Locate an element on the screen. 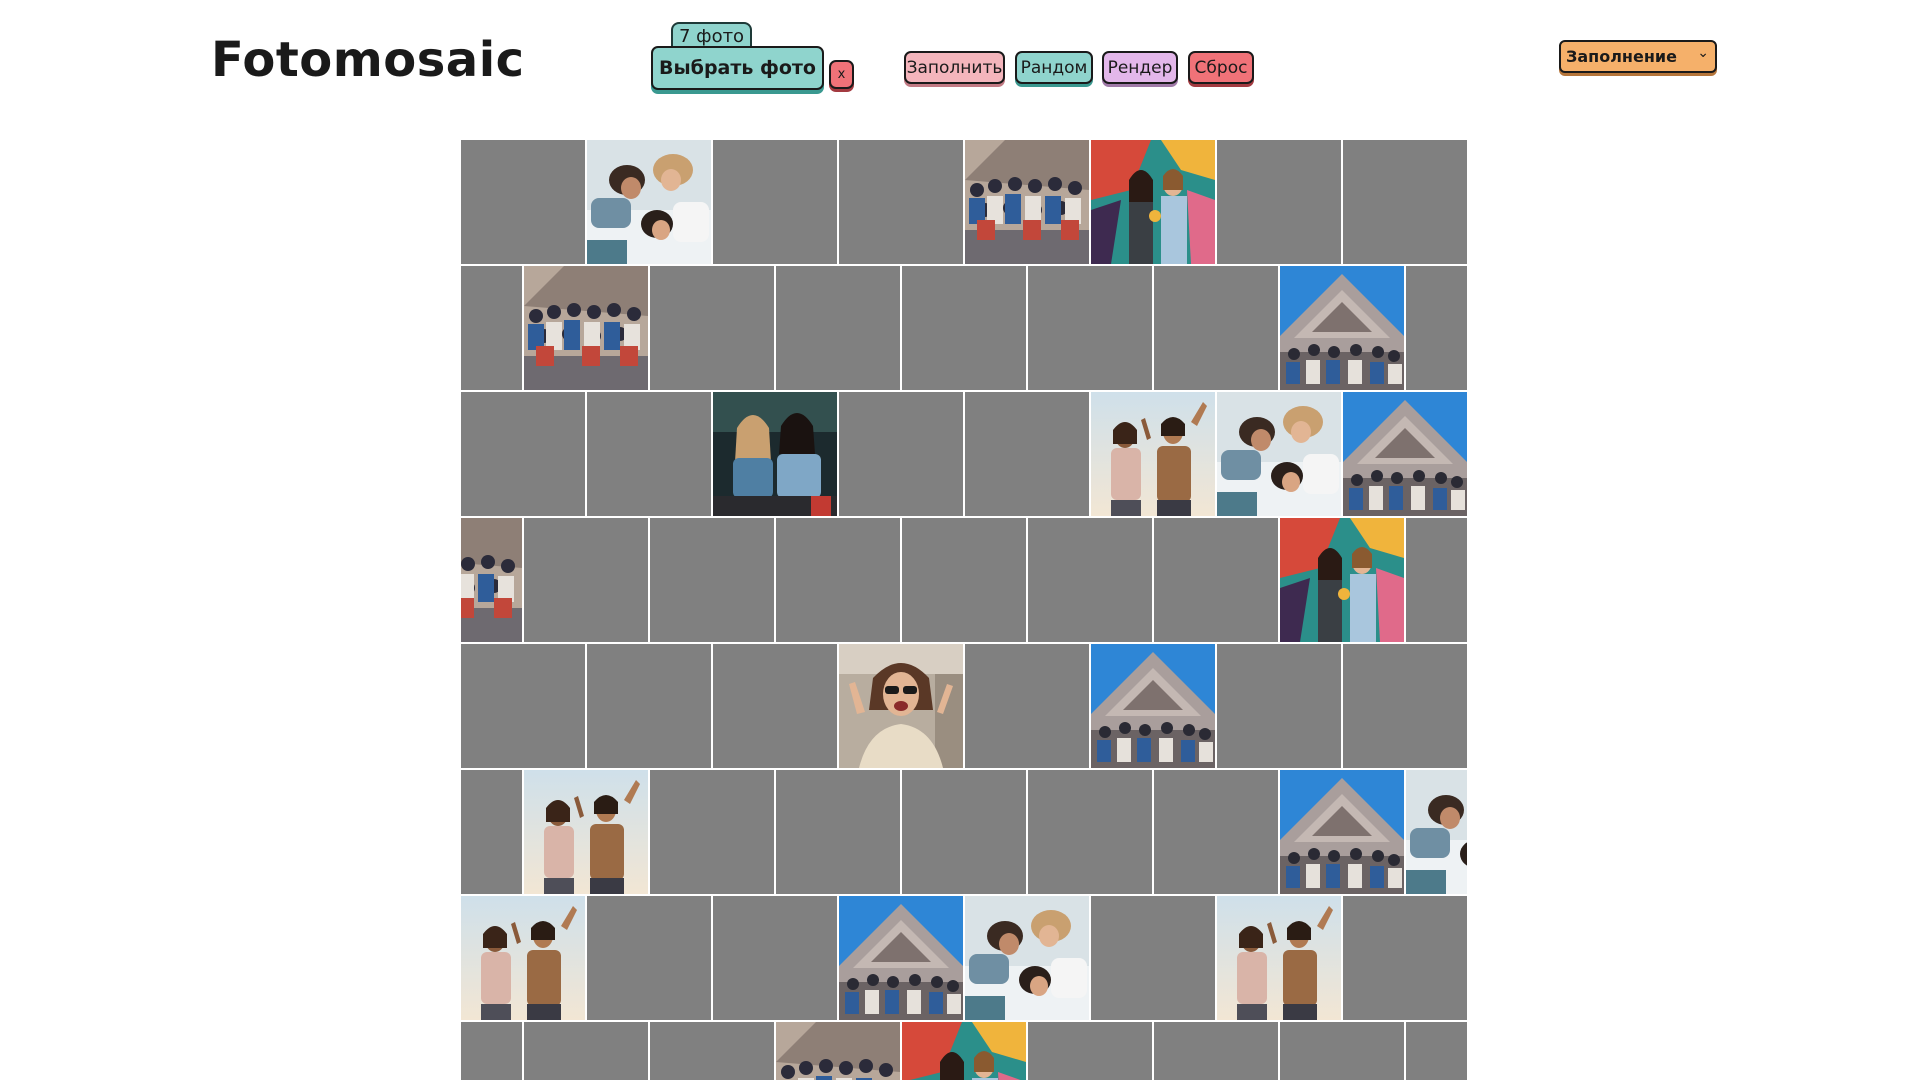 The height and width of the screenshot is (1080, 1920). tile-photo-friends is located at coordinates (775, 454).